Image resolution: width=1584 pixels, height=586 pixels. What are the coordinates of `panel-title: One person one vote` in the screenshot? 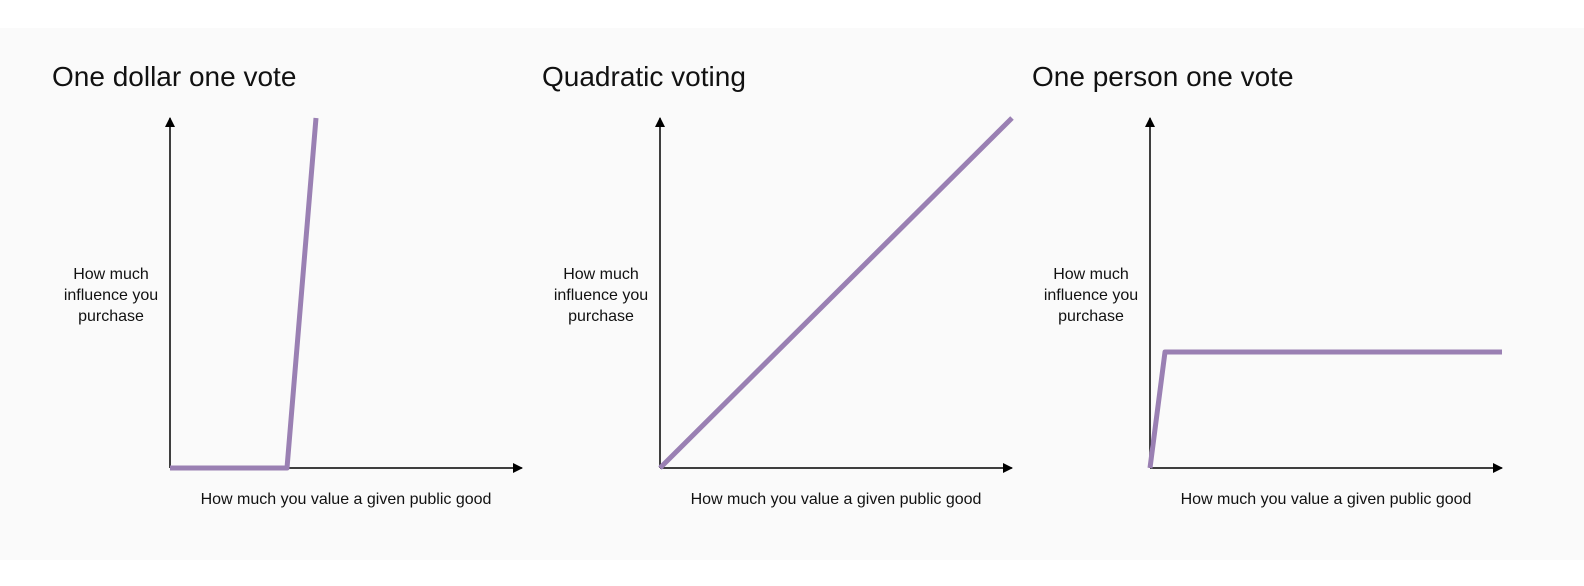 It's located at (1163, 76).